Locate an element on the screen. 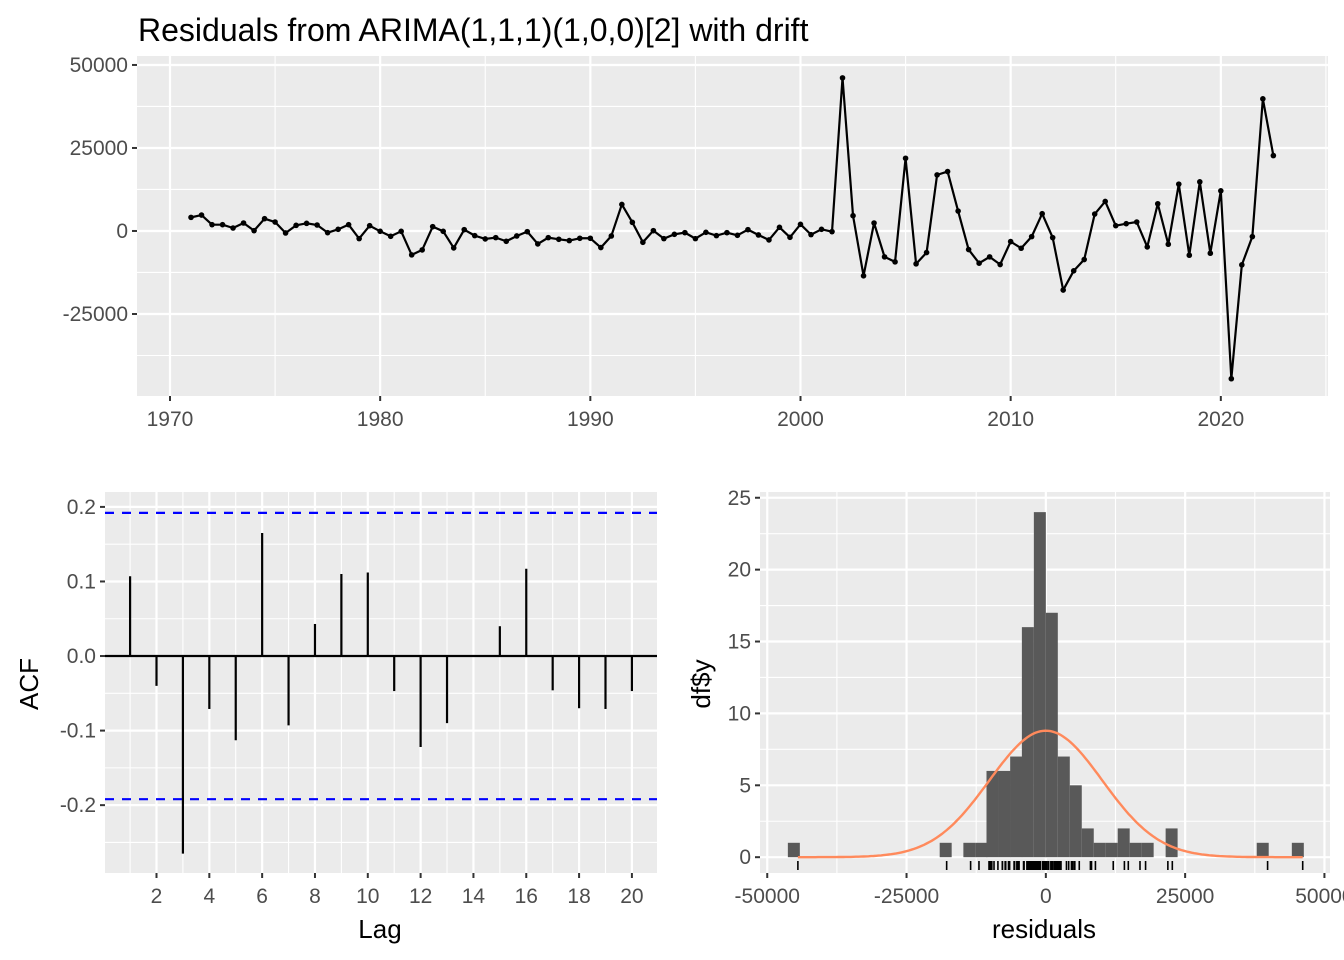 This screenshot has width=1344, height=960. hist-y-tick-label: 10 is located at coordinates (739, 713).